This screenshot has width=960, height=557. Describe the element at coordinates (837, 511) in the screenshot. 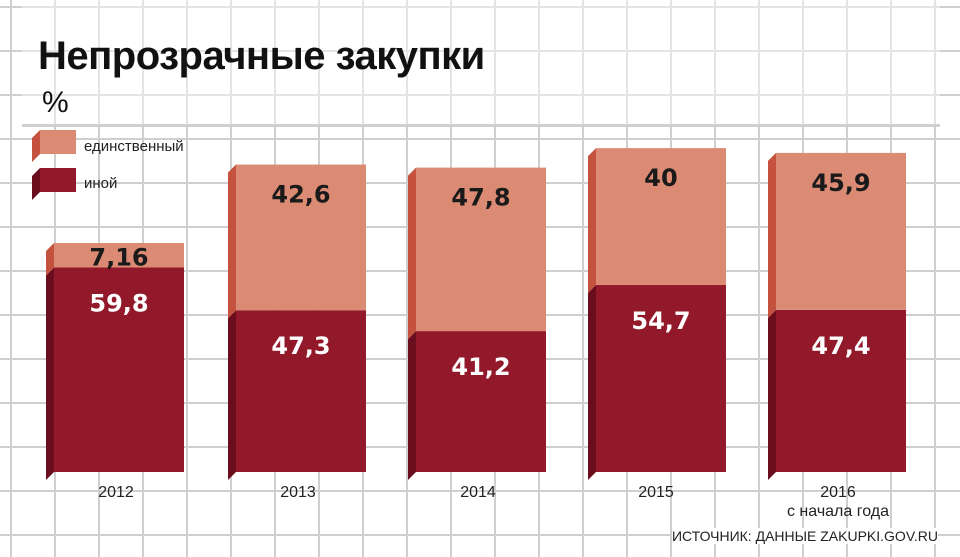

I see `x-tick-note: с начала года` at that location.